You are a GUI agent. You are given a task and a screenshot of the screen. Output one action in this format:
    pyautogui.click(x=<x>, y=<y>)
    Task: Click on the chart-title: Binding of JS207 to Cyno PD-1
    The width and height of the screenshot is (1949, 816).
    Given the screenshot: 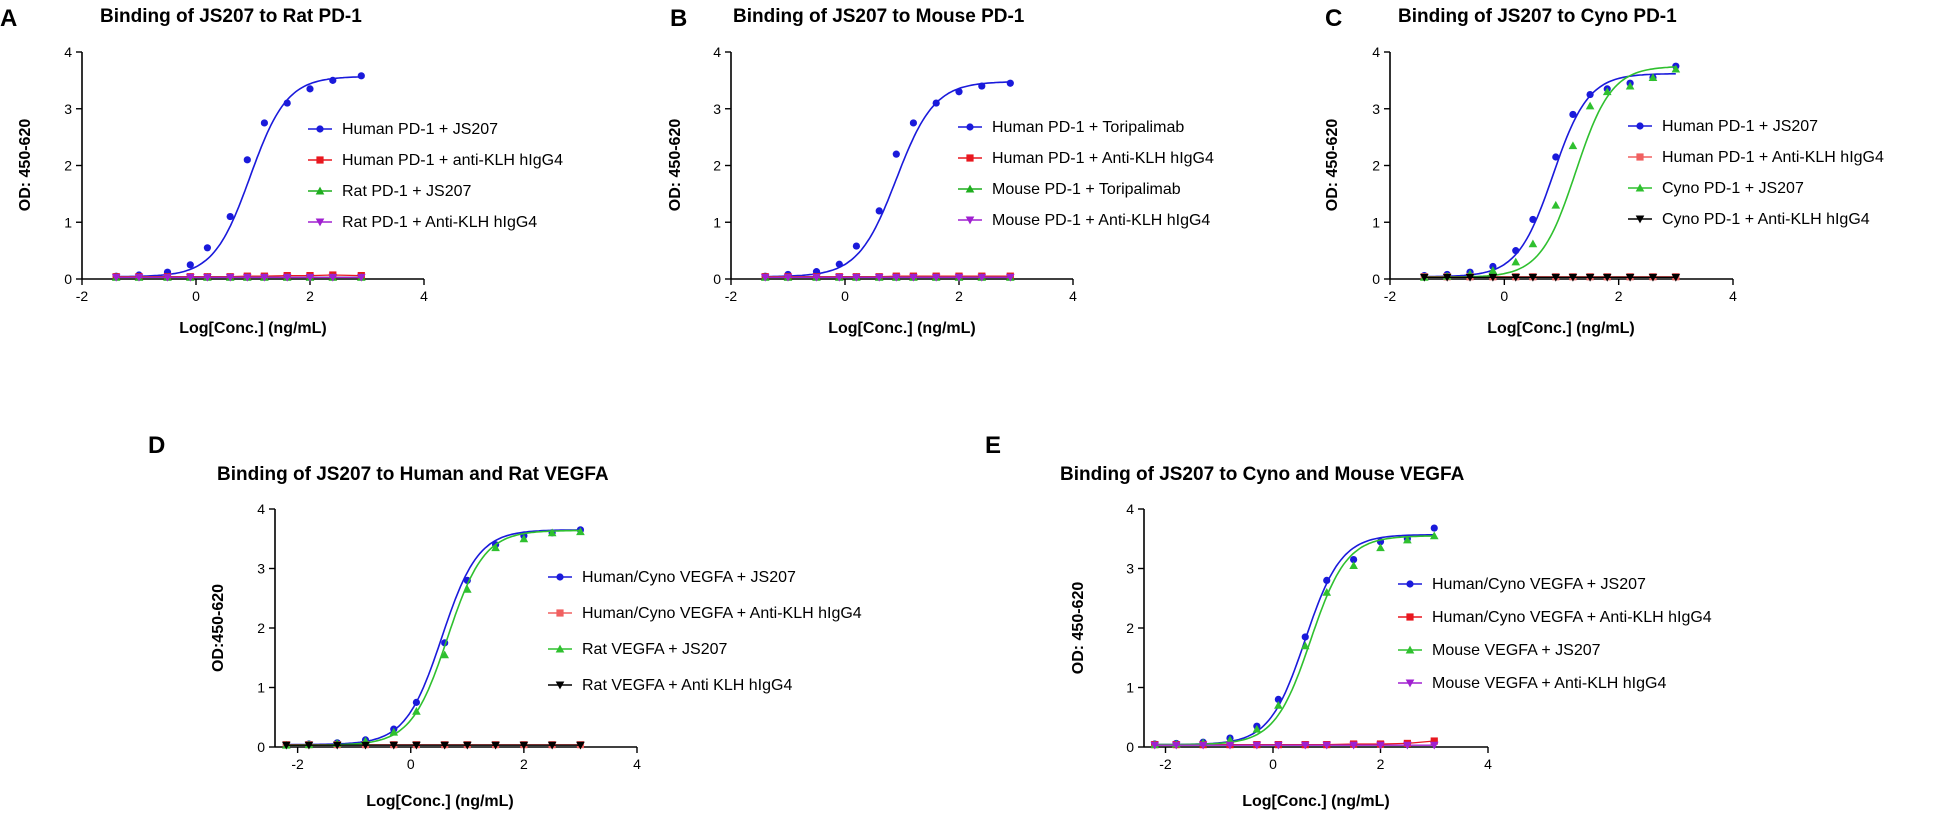 What is the action you would take?
    pyautogui.click(x=1537, y=16)
    